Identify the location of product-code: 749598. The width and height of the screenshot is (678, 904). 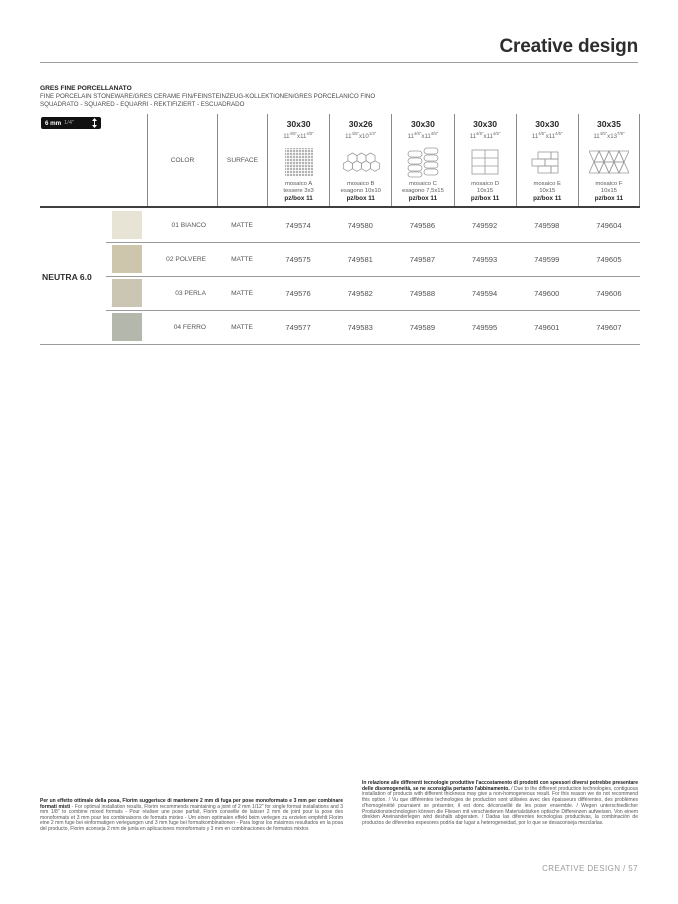
(547, 225).